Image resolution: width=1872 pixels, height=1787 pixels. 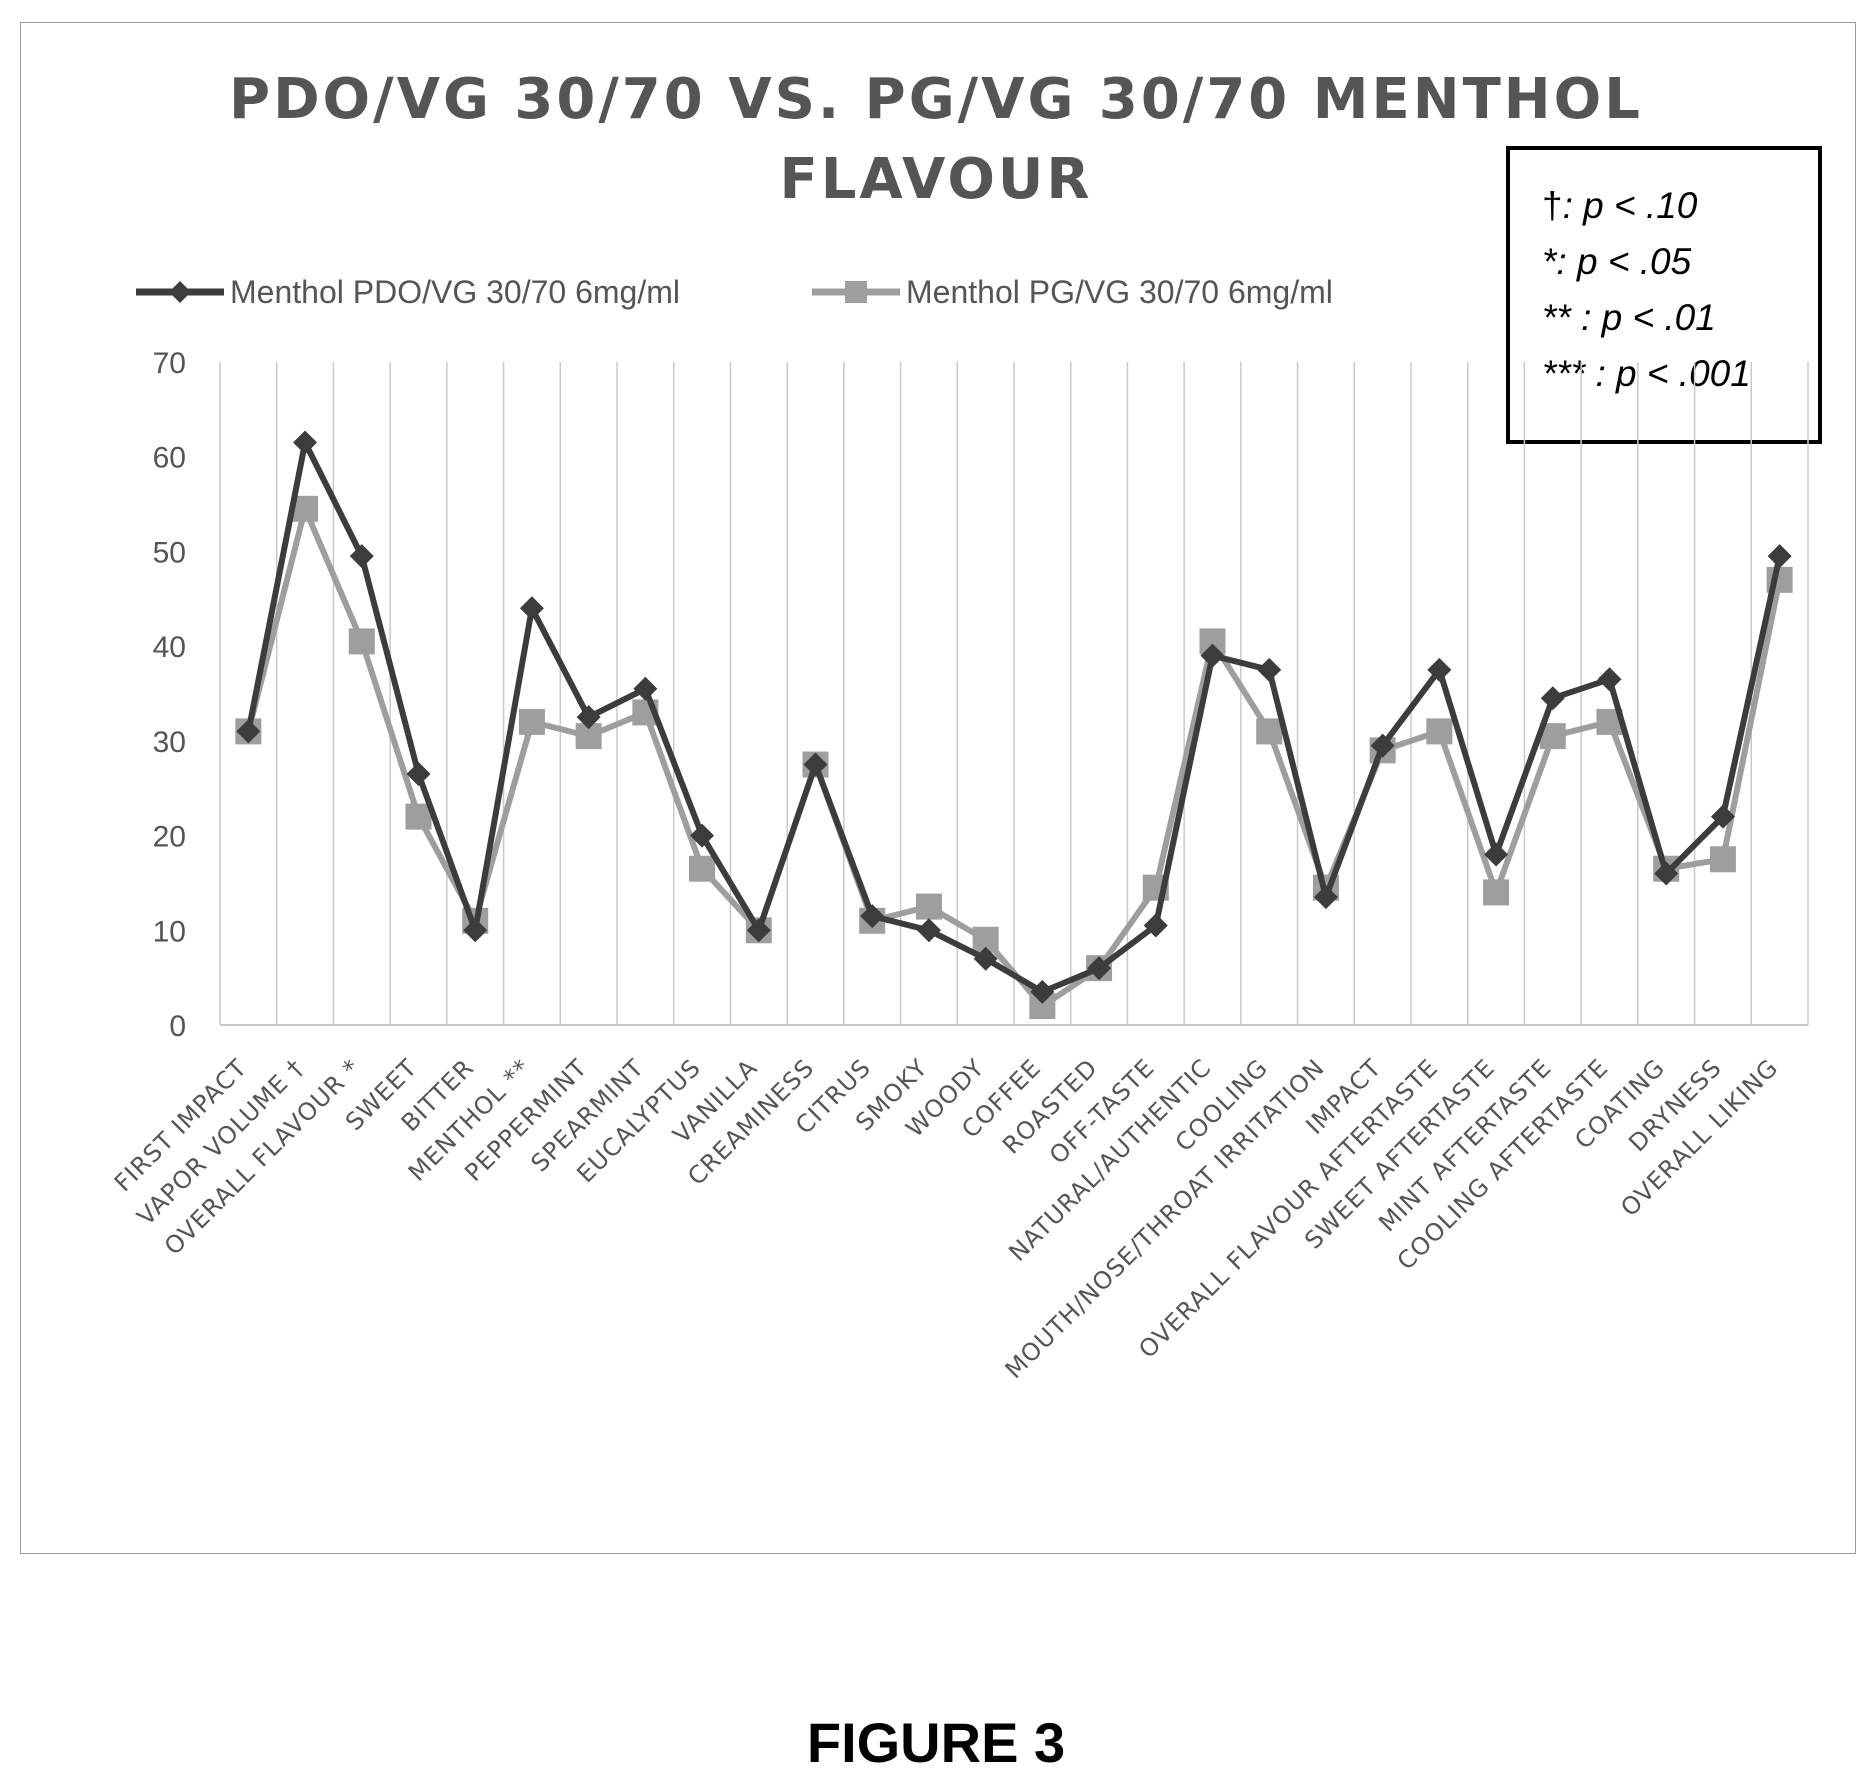 I want to click on y-tick-label: 70, so click(x=169, y=363).